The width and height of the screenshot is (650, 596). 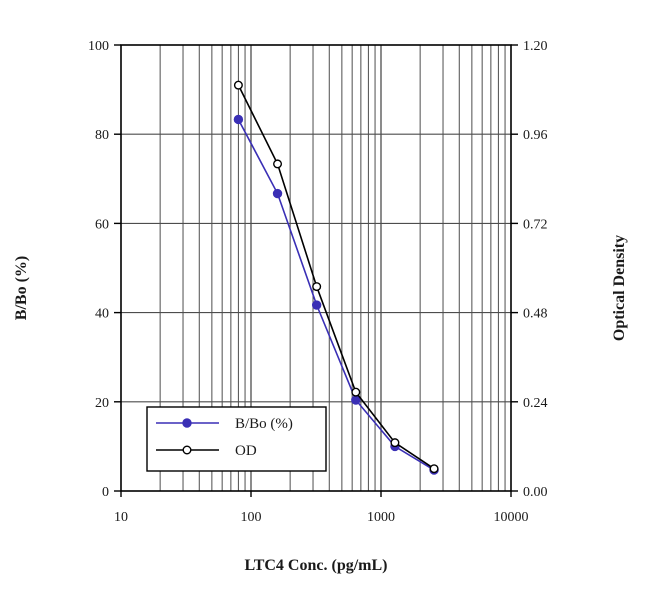 What do you see at coordinates (105, 492) in the screenshot?
I see `y-tick-label: 0` at bounding box center [105, 492].